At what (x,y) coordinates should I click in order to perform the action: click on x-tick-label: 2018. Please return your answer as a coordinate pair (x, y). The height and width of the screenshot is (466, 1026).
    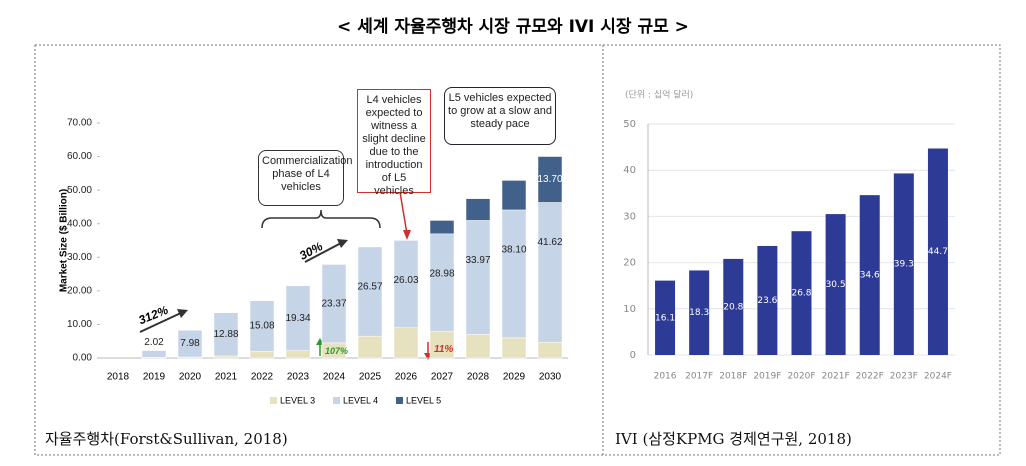
    Looking at the image, I should click on (118, 377).